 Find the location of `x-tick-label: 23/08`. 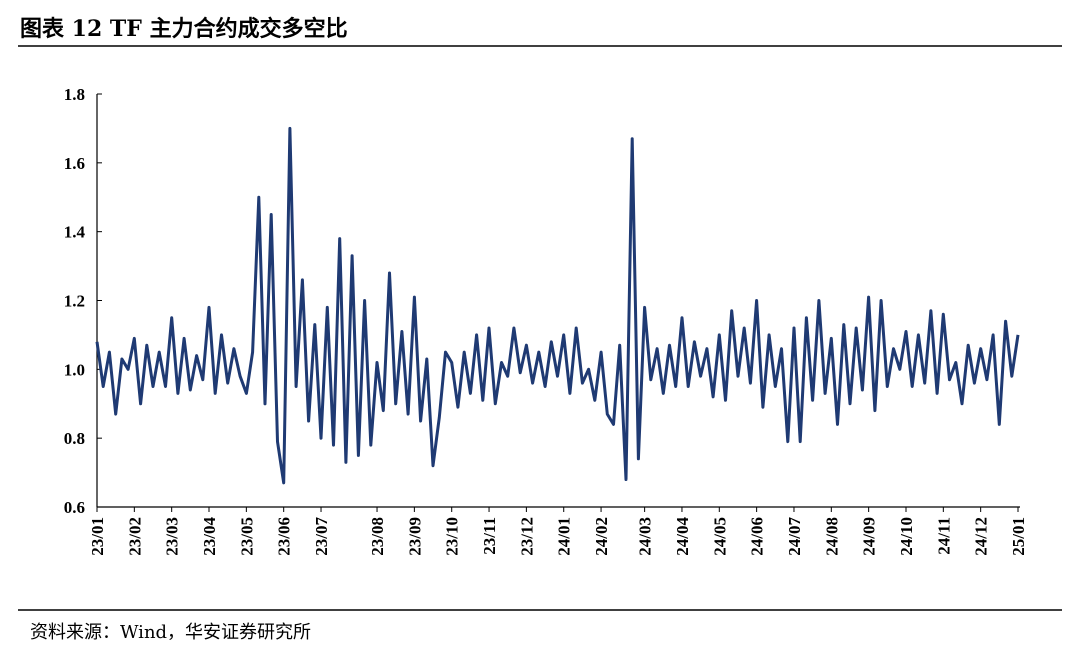

x-tick-label: 23/08 is located at coordinates (377, 536).